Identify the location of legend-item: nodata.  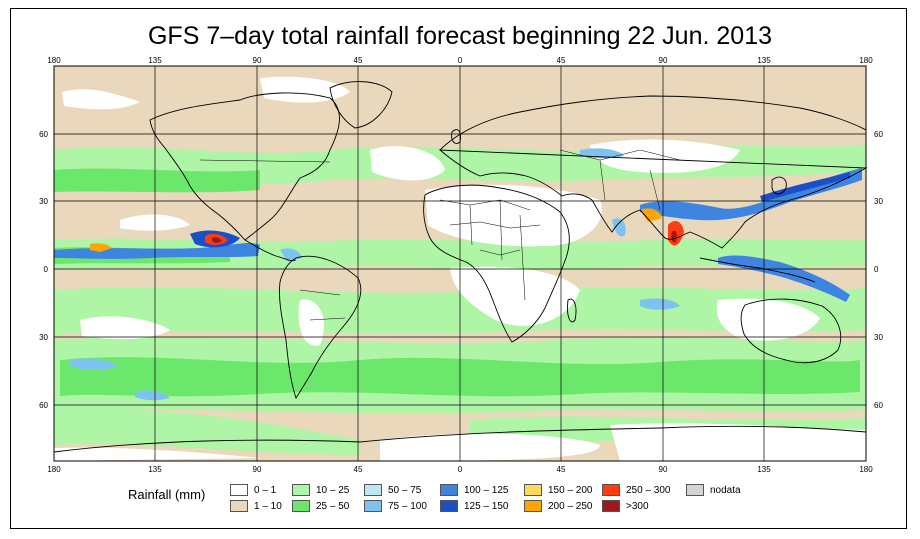
(713, 490).